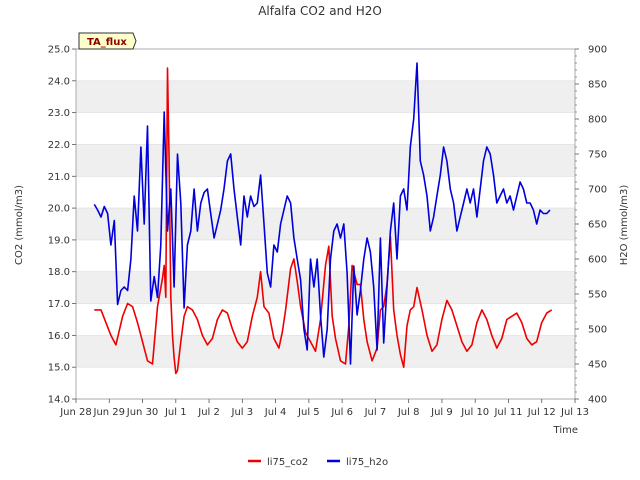  I want to click on y-right-axis-title: H2O (mmol/m3), so click(624, 225).